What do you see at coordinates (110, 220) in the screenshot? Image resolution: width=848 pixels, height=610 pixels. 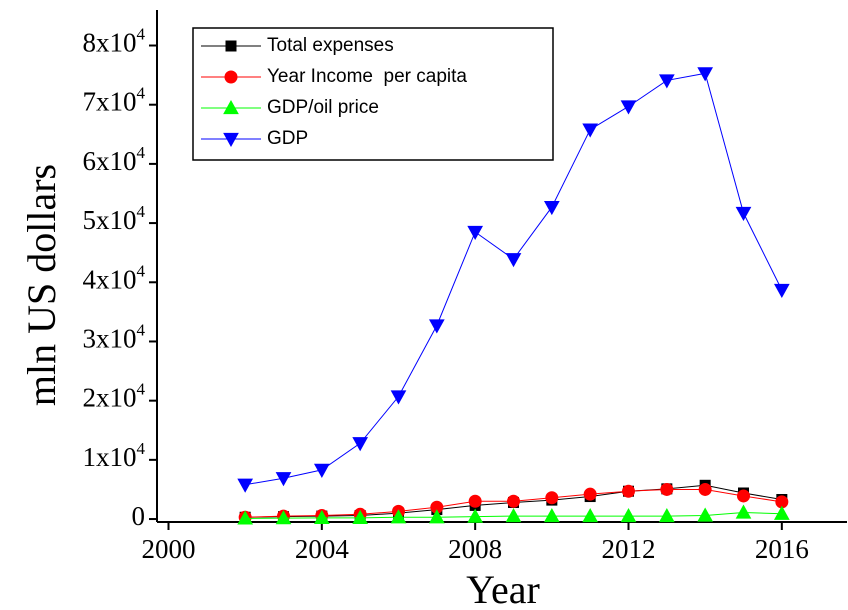 I see `y-tick-label-base: 5x10` at bounding box center [110, 220].